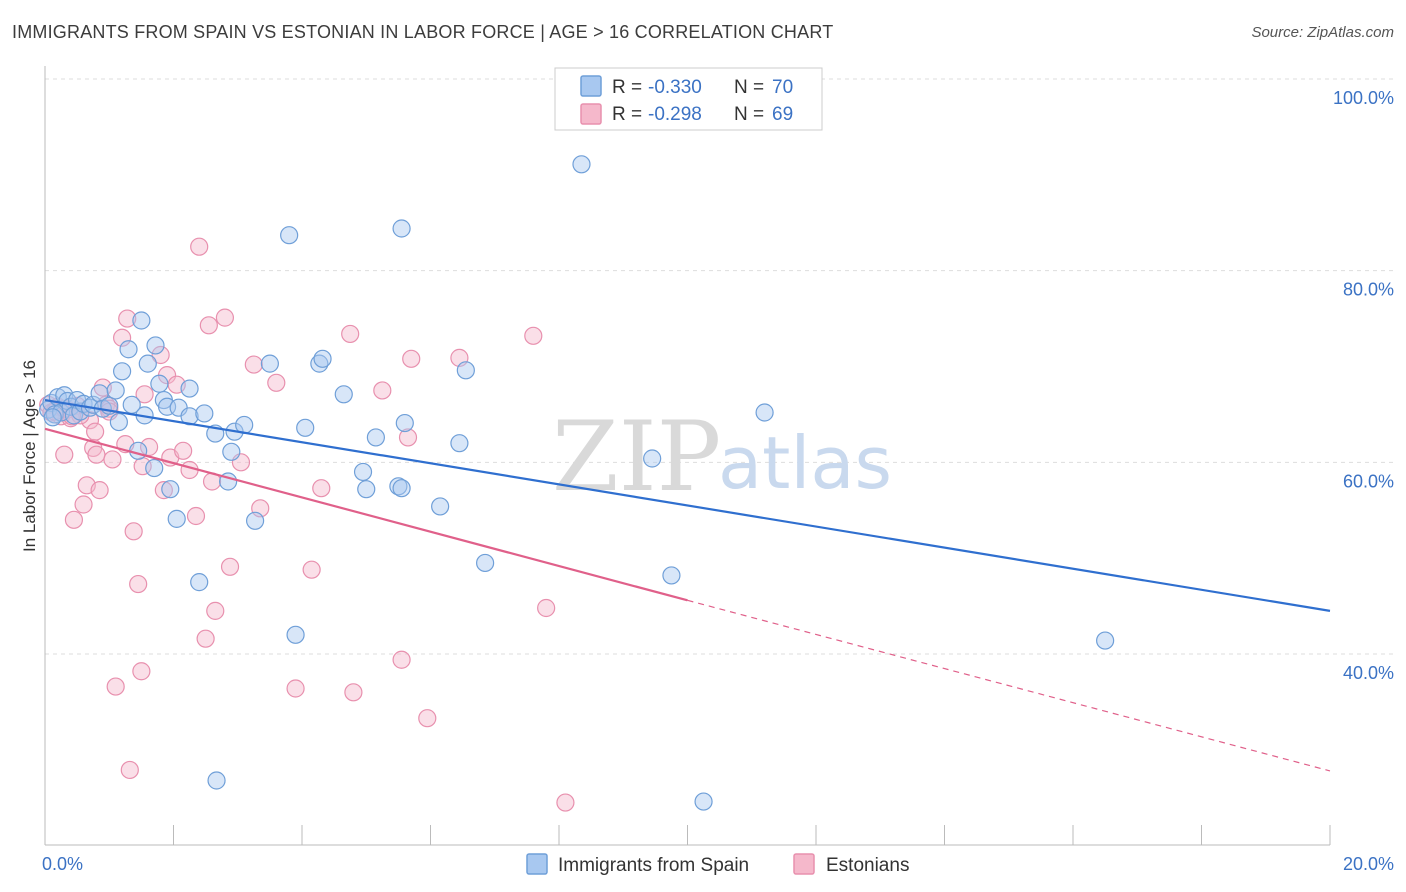 The width and height of the screenshot is (1406, 892). What do you see at coordinates (749, 87) in the screenshot?
I see `legend-spain-n-label: N =` at bounding box center [749, 87].